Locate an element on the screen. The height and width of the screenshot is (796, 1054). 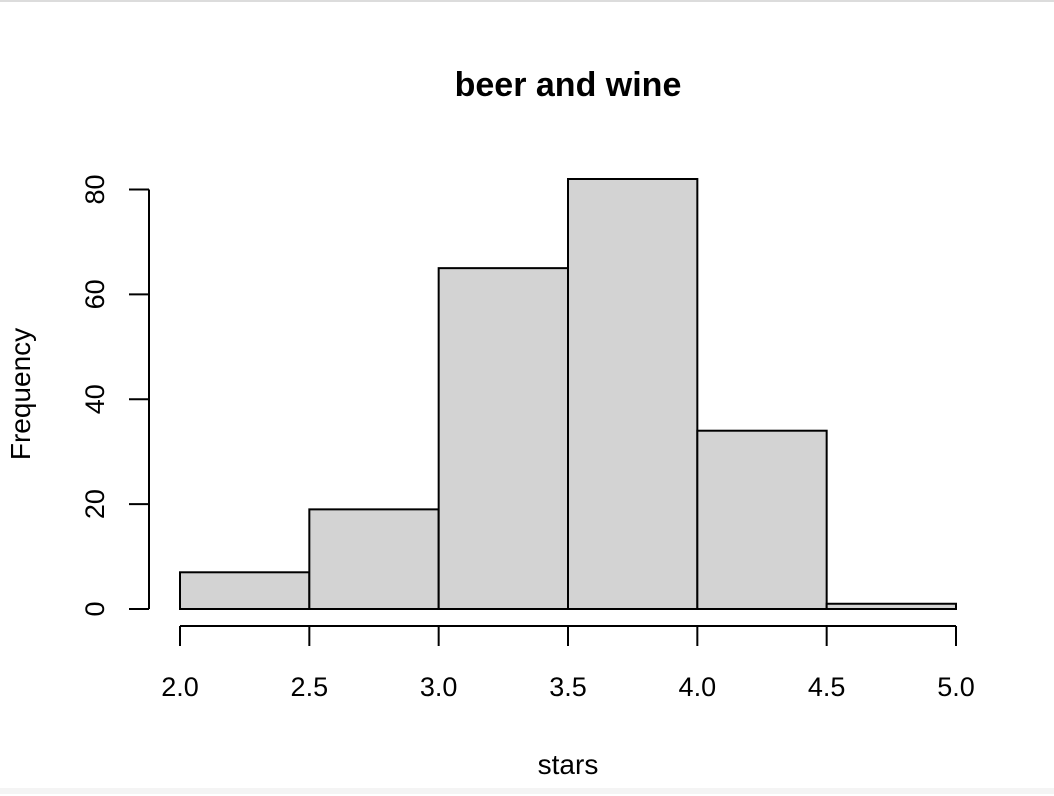
bottom-edge is located at coordinates (527, 791).